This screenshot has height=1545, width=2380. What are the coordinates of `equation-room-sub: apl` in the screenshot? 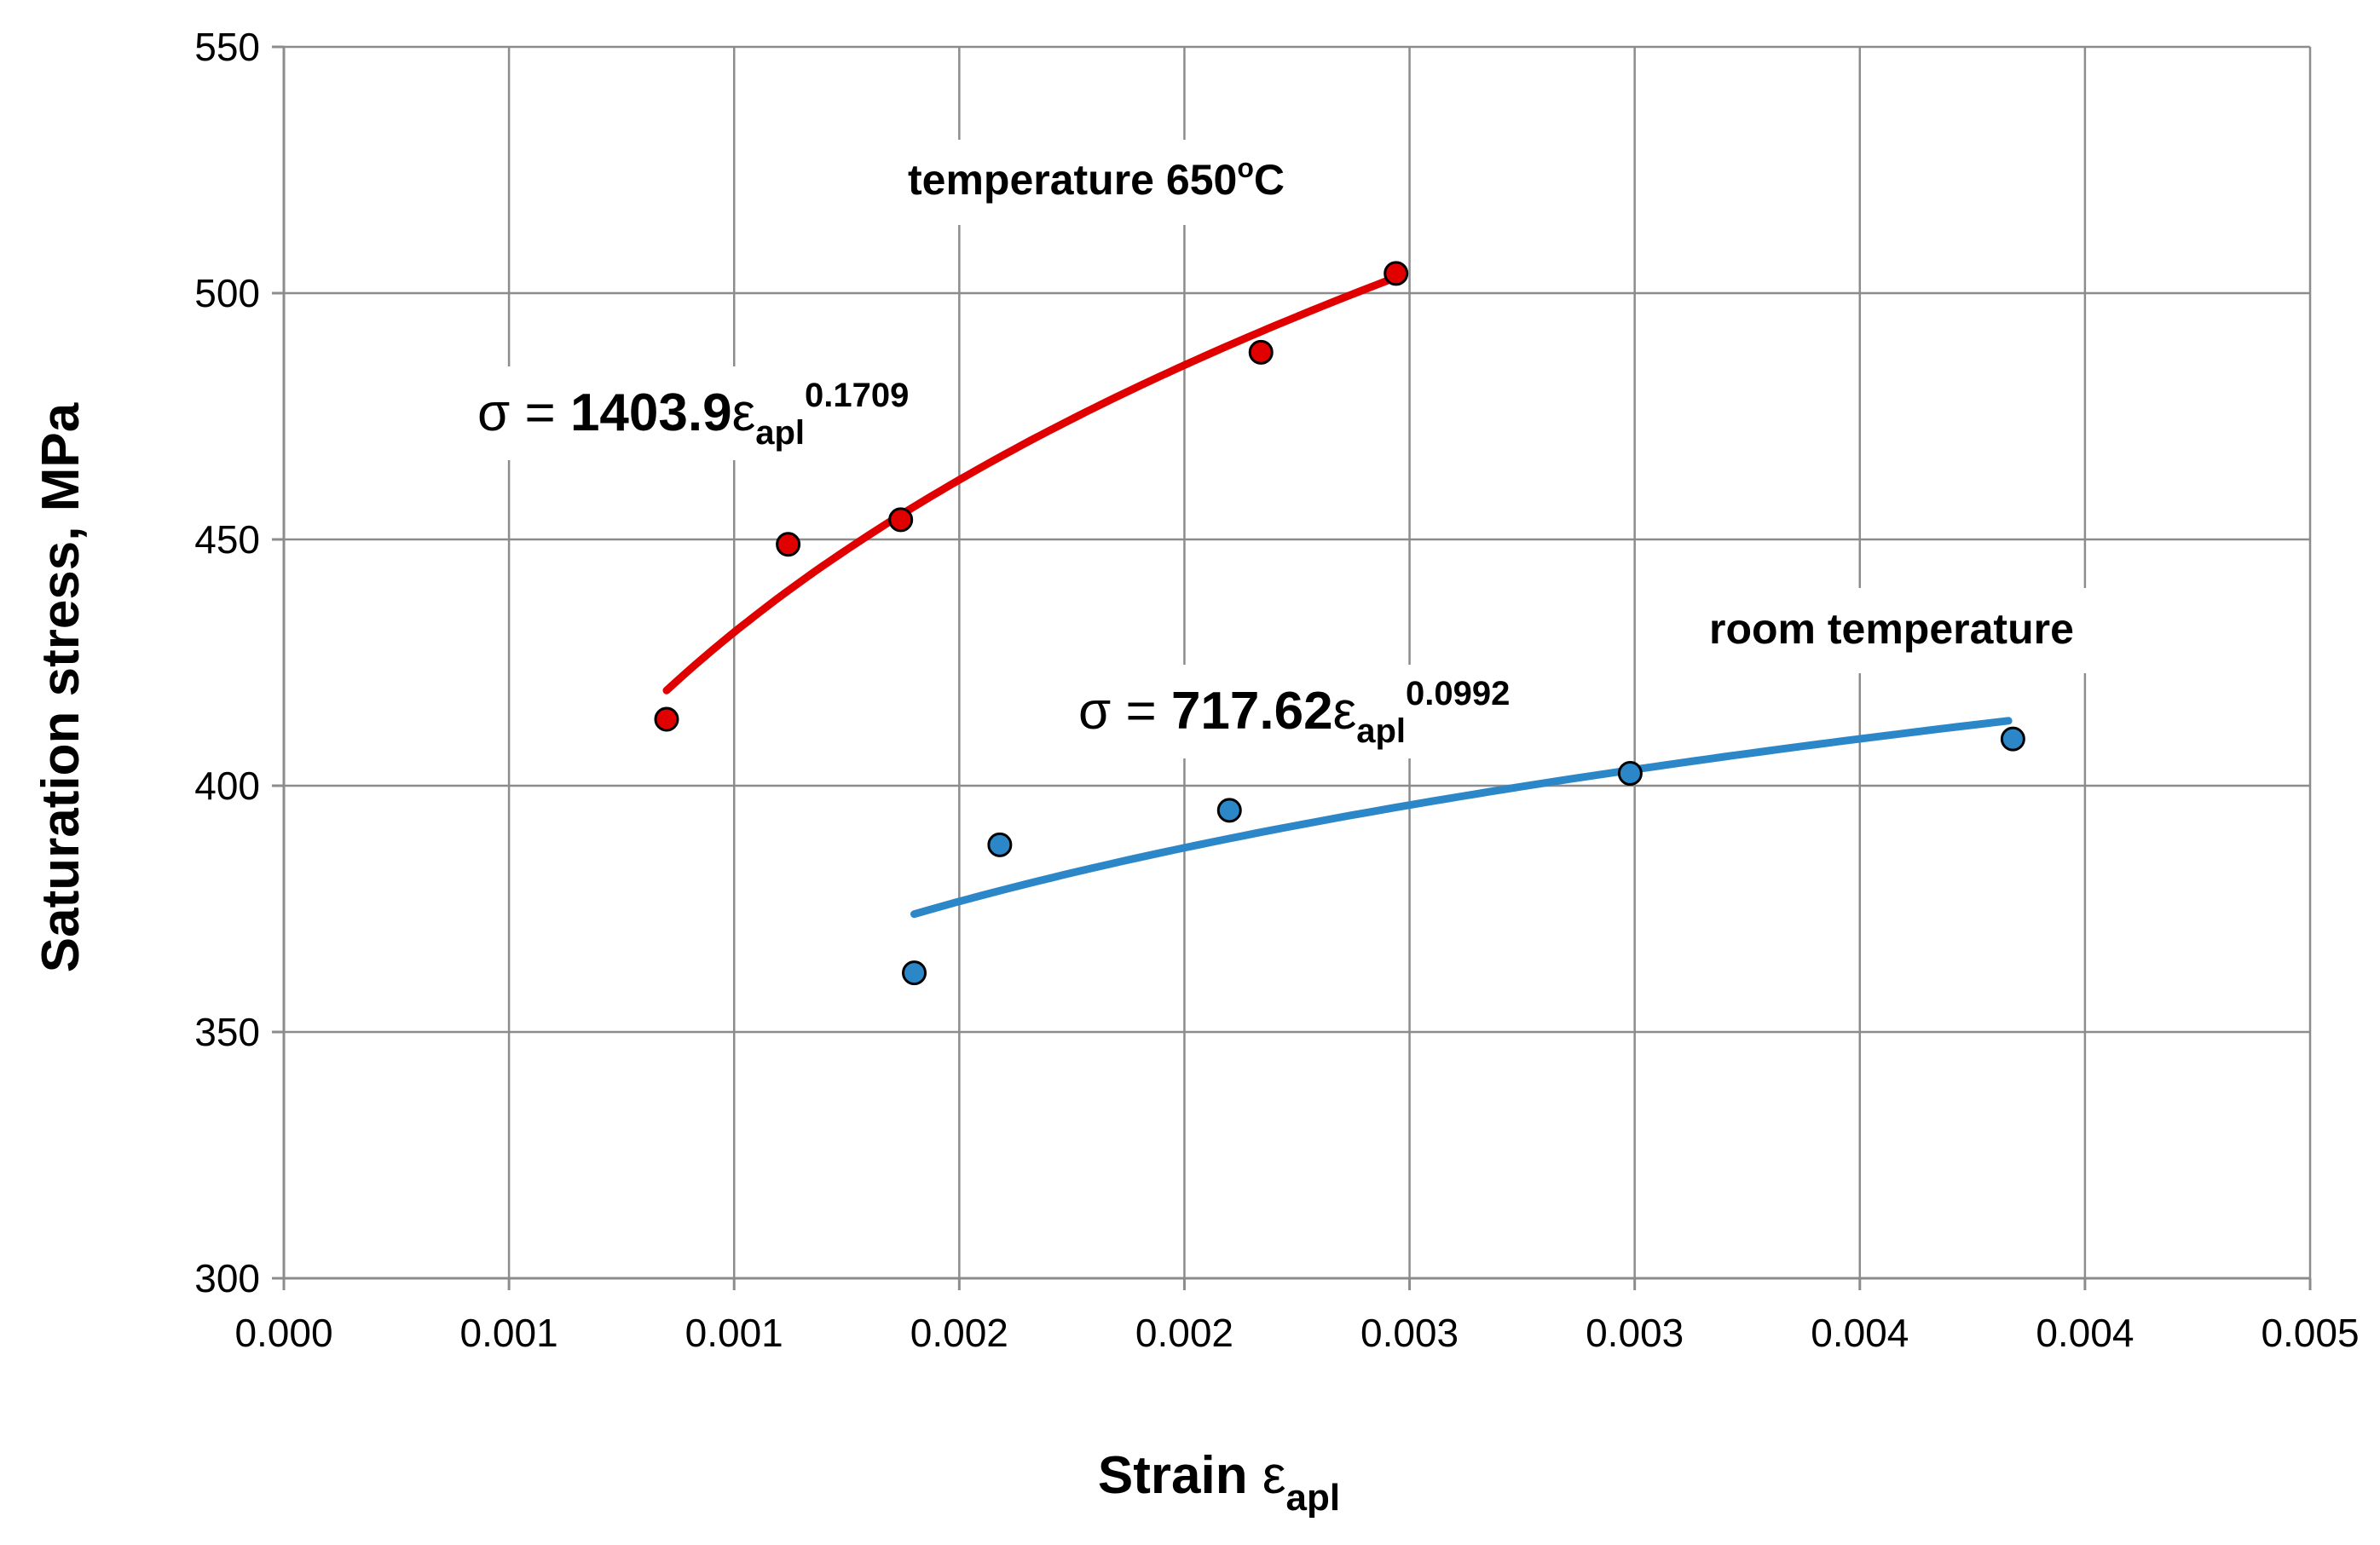 It's located at (1381, 731).